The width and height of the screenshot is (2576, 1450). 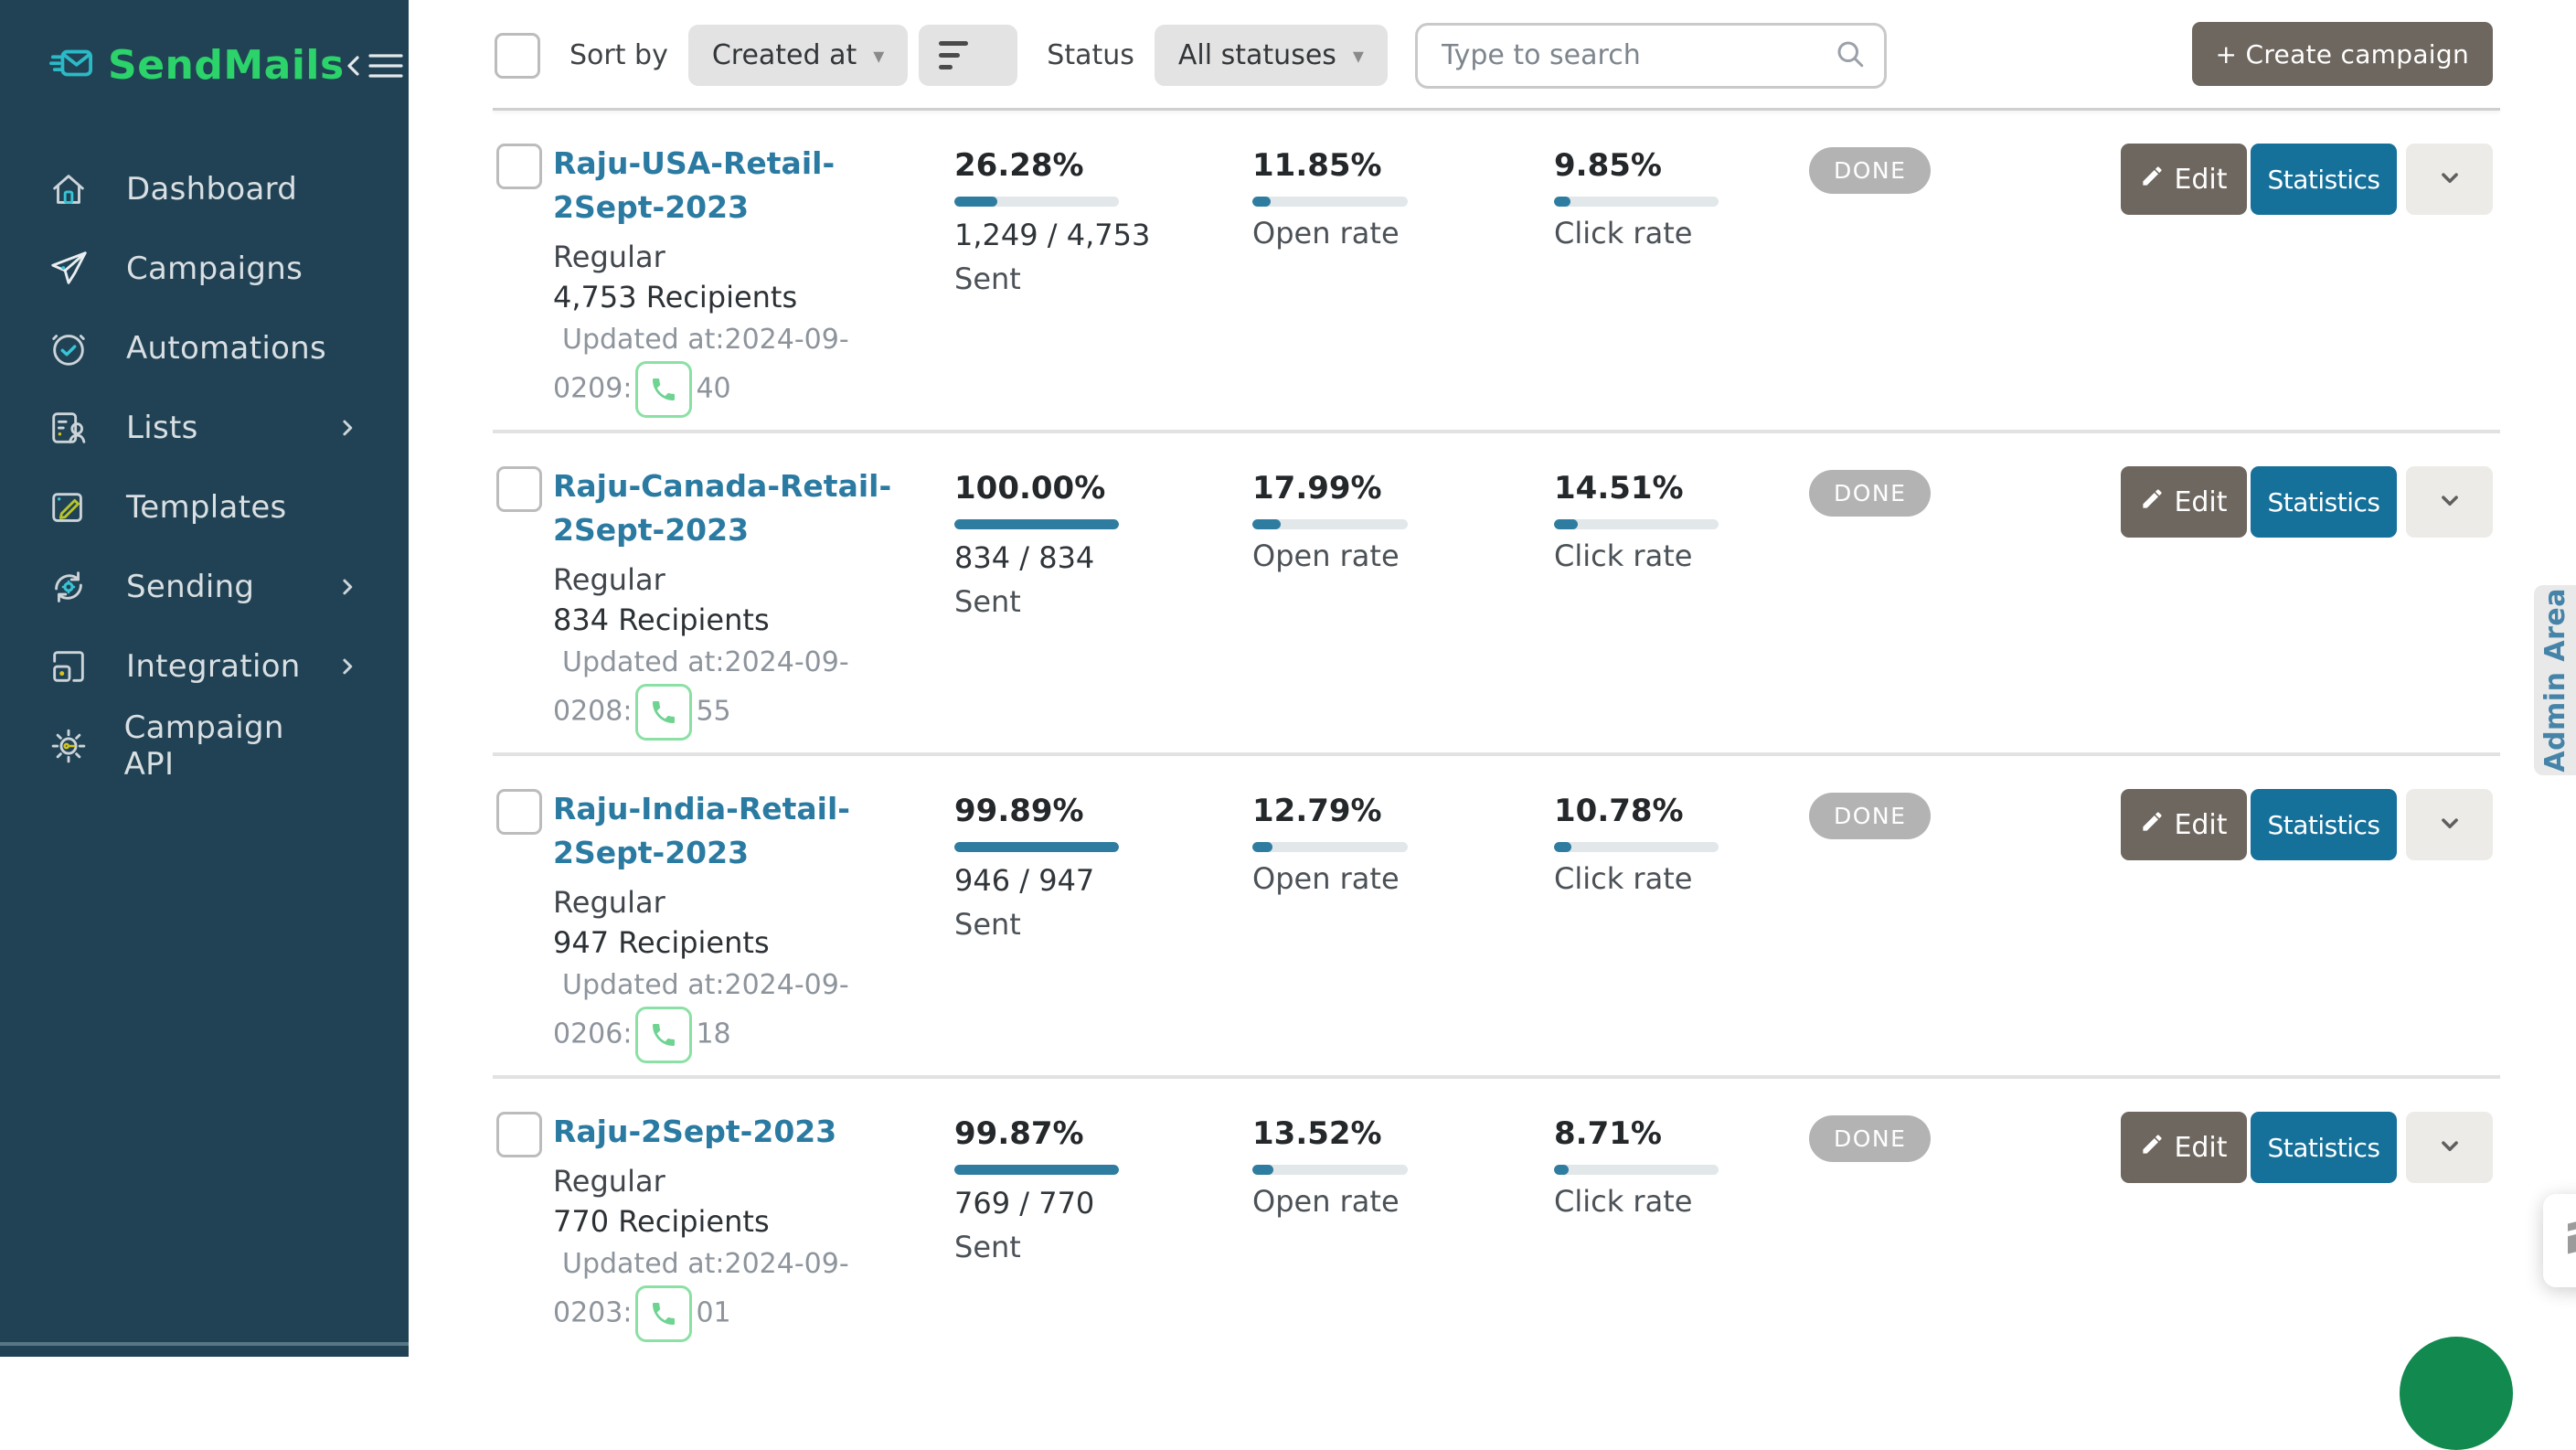 I want to click on sort-field-dropdown: Created at ▾, so click(x=798, y=56).